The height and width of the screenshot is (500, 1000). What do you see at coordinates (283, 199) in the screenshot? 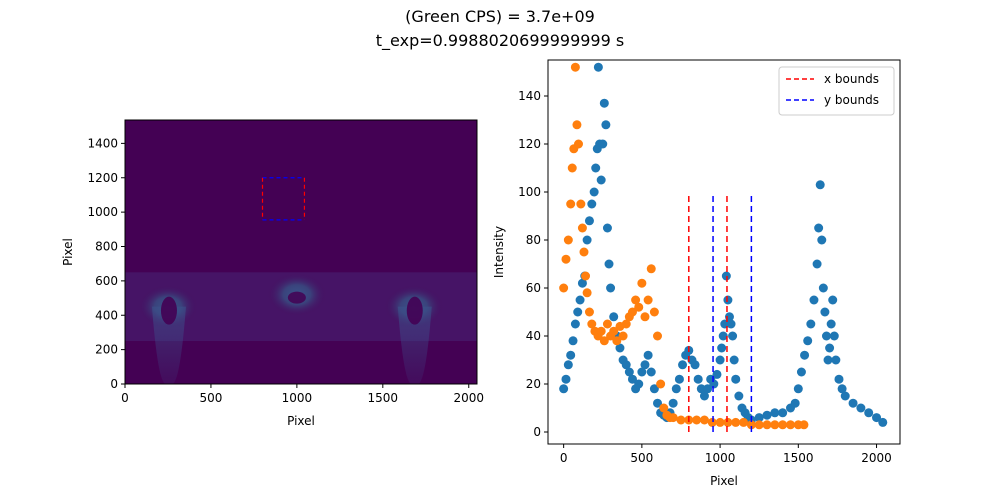
I see `roi-box` at bounding box center [283, 199].